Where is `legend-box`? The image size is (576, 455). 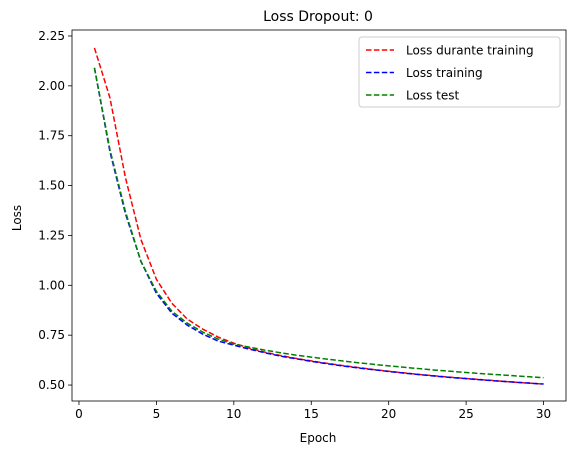
legend-box is located at coordinates (459, 72).